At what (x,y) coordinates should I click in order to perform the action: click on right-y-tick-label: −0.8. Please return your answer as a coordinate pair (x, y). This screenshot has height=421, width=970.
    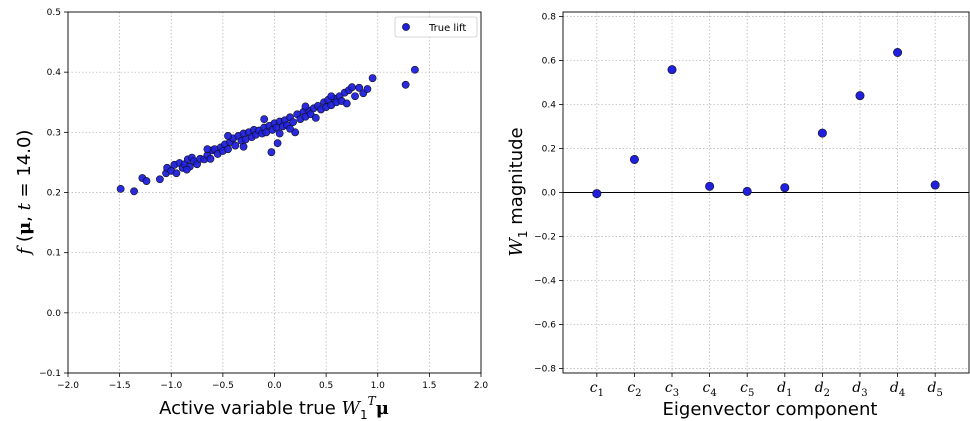
    Looking at the image, I should click on (545, 370).